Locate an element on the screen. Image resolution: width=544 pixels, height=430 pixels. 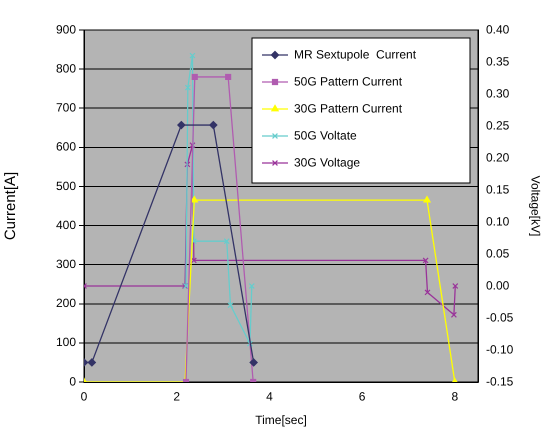
x-tick-label: 6 is located at coordinates (362, 397).